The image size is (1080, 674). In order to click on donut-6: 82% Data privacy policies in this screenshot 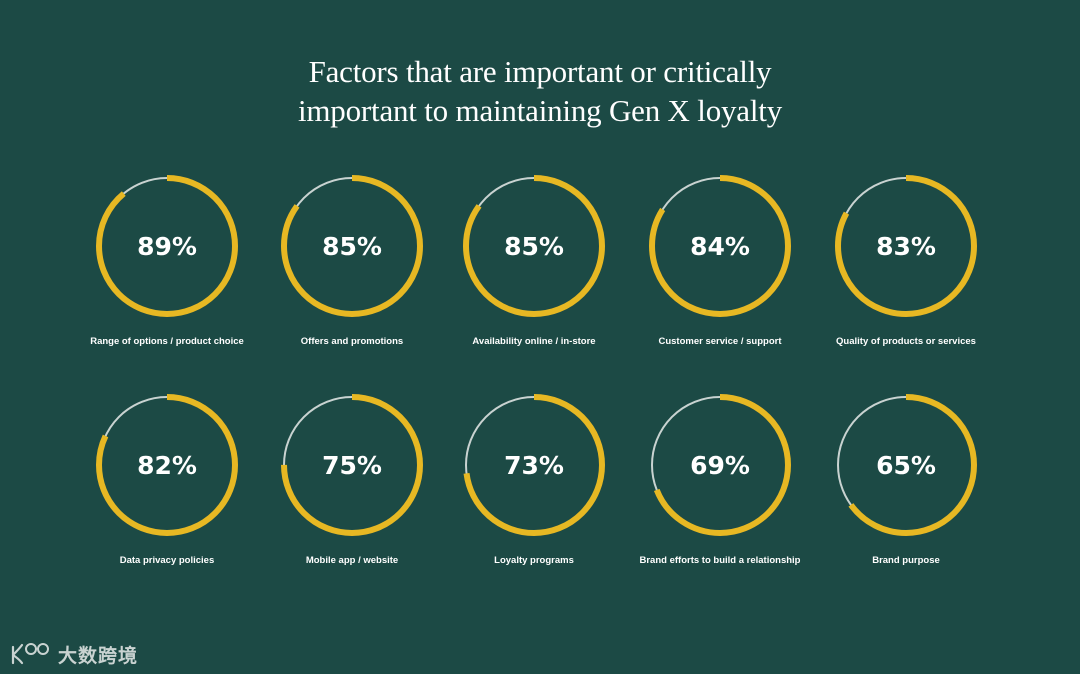, I will do `click(167, 480)`.